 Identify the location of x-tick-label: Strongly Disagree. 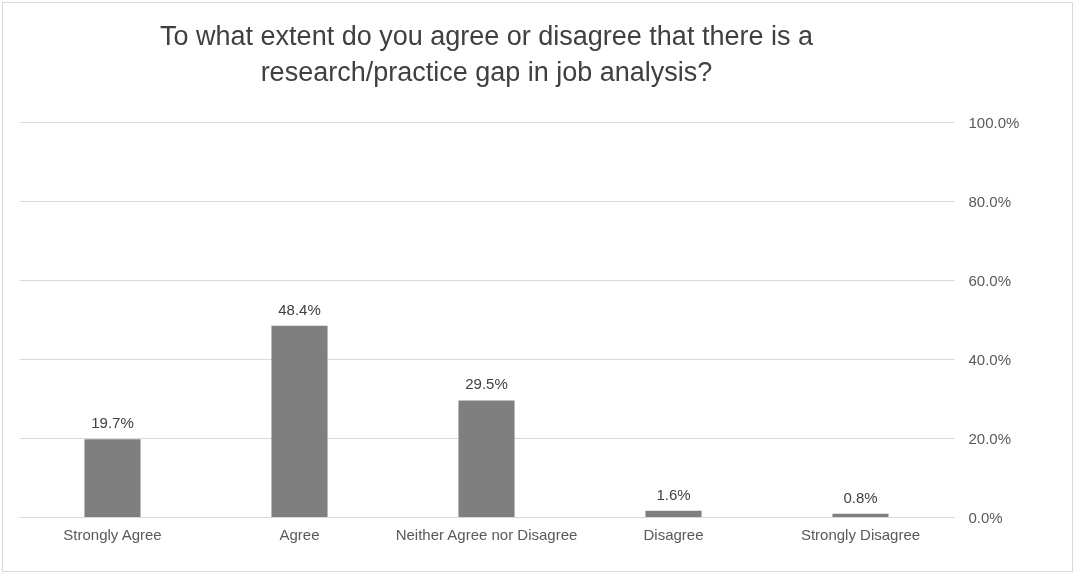
(860, 534).